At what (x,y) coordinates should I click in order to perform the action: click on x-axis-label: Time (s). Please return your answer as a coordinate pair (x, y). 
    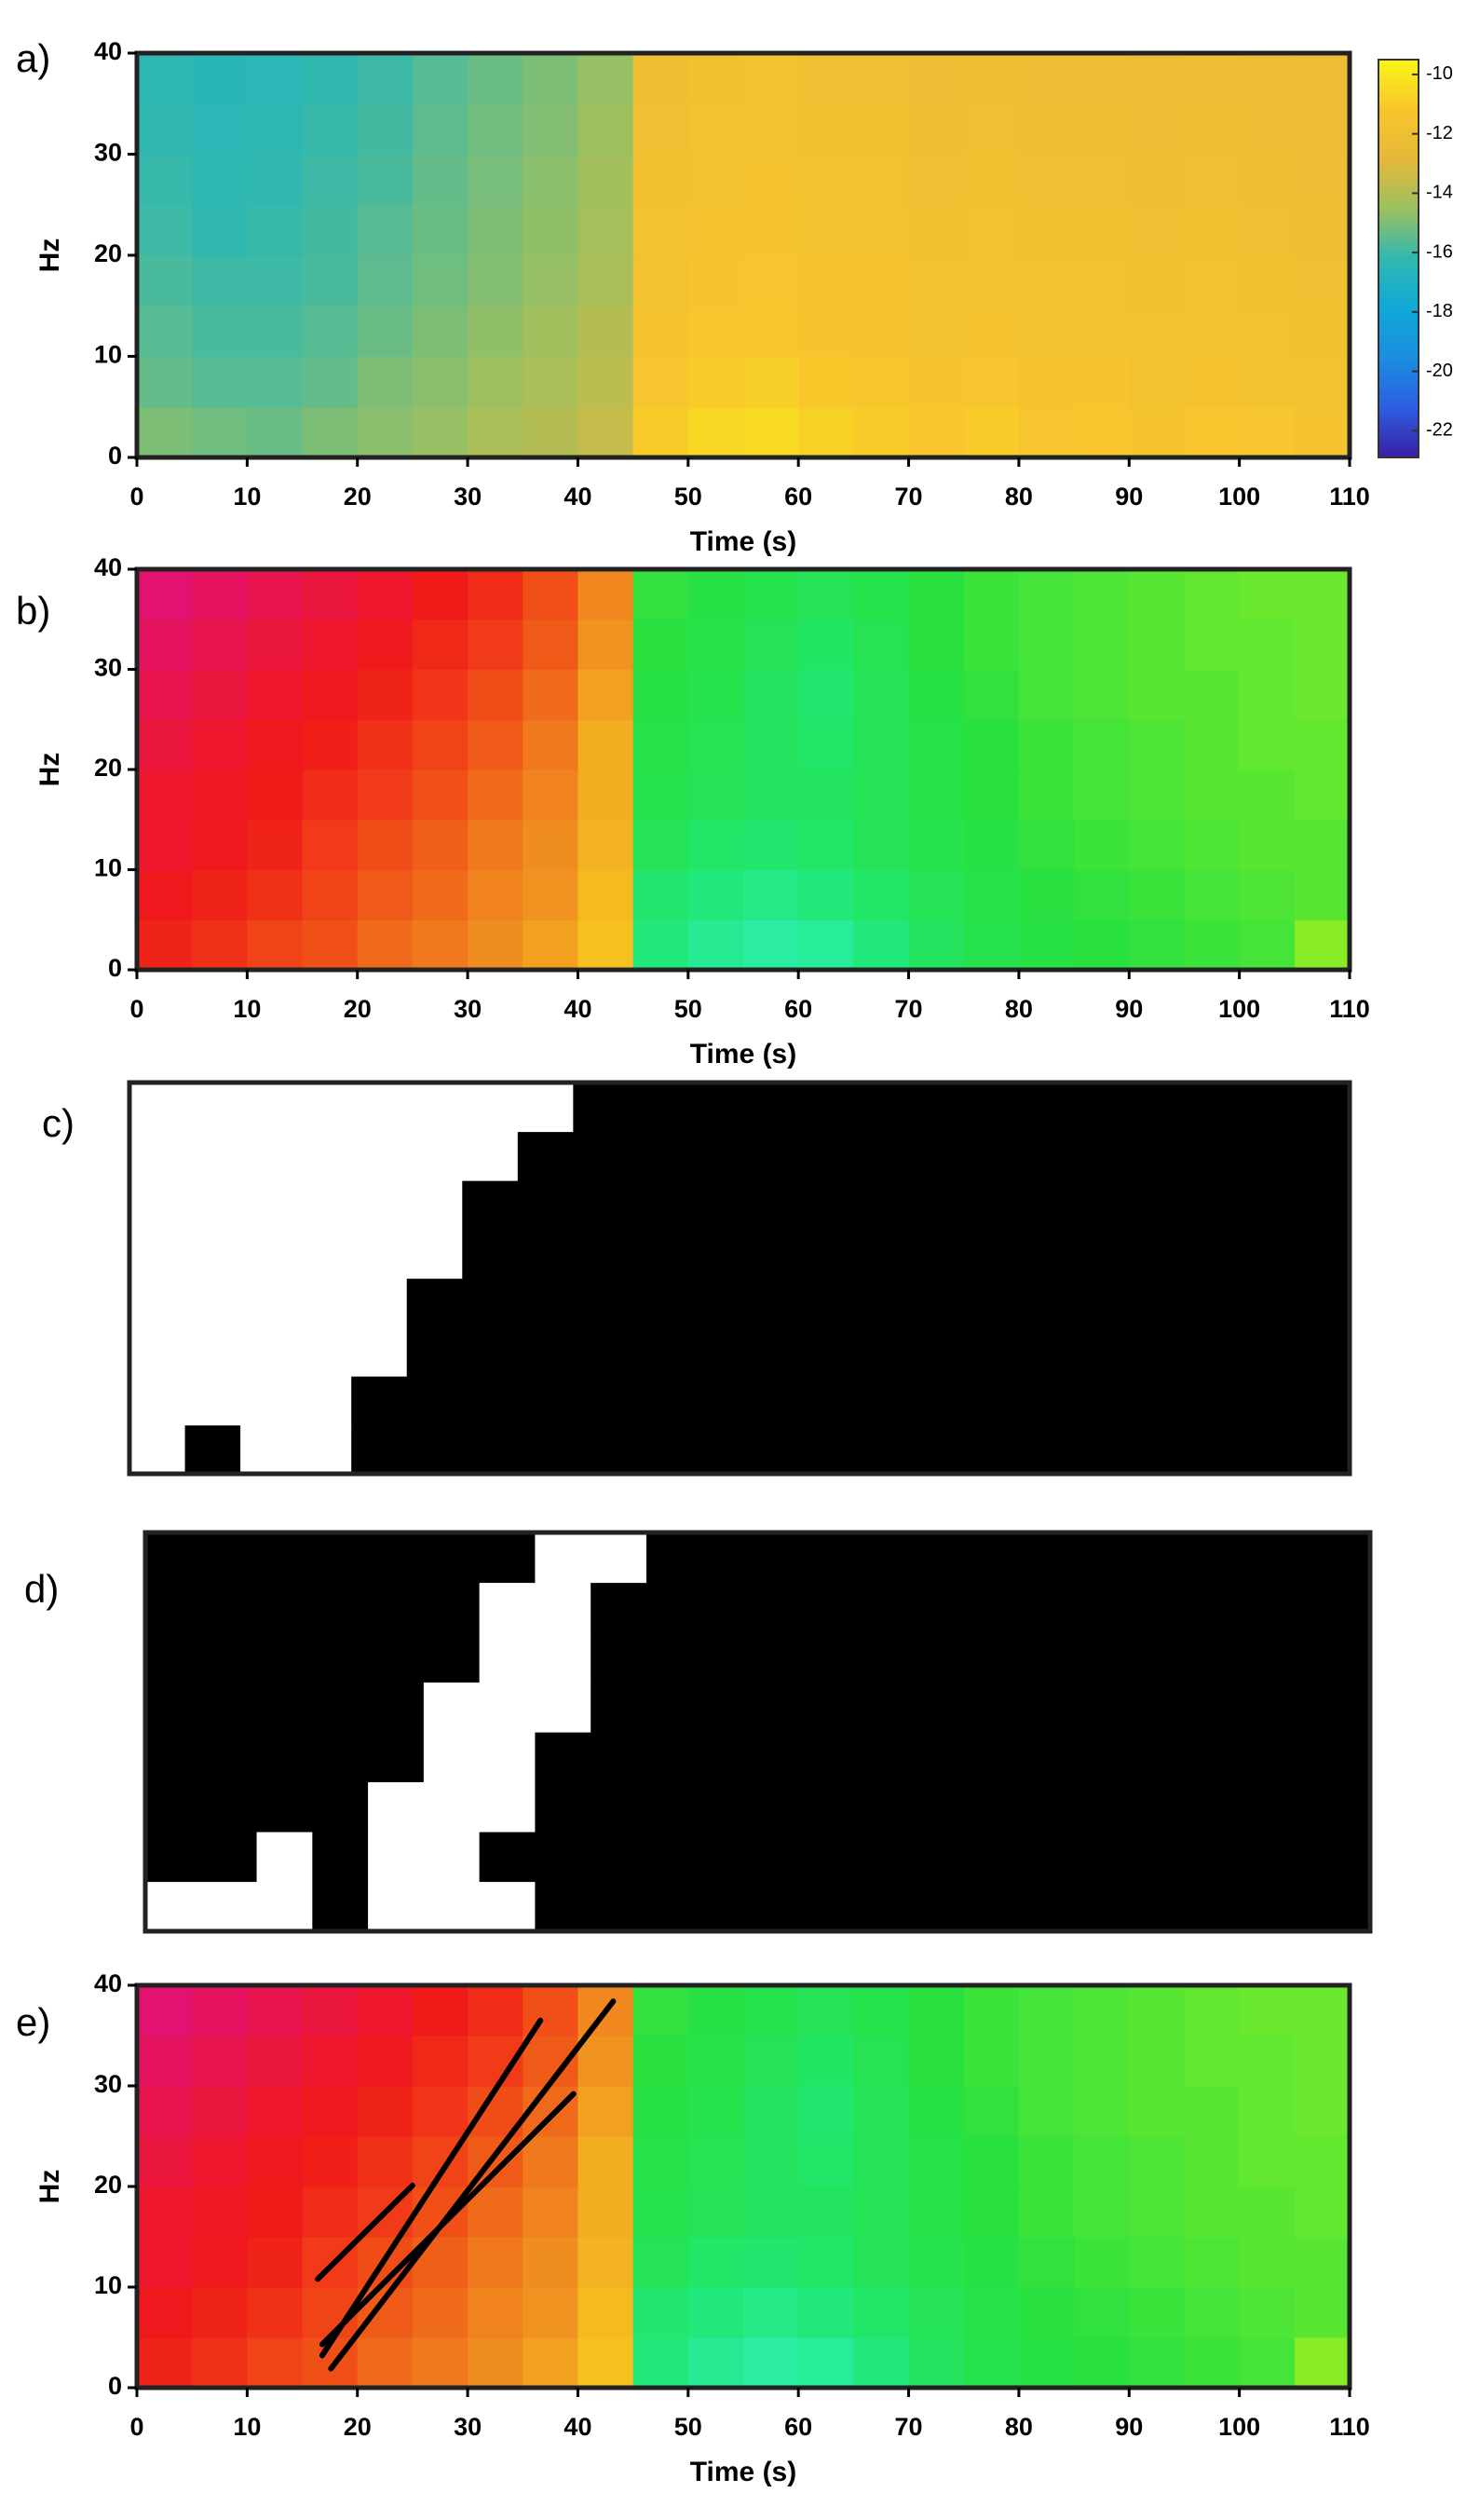
    Looking at the image, I should click on (743, 1054).